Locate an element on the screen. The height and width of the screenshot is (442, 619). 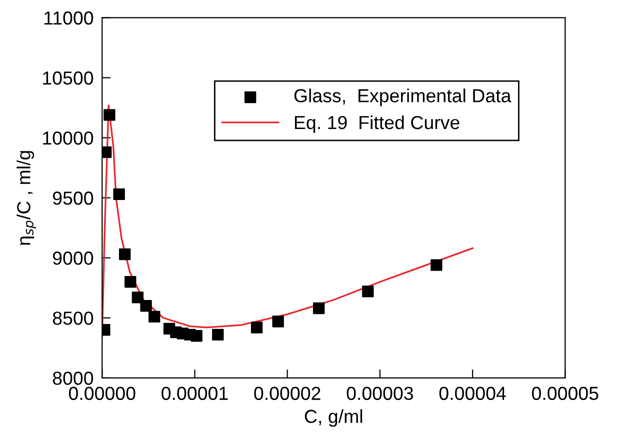
x-tick-label: 0.00005 is located at coordinates (565, 393).